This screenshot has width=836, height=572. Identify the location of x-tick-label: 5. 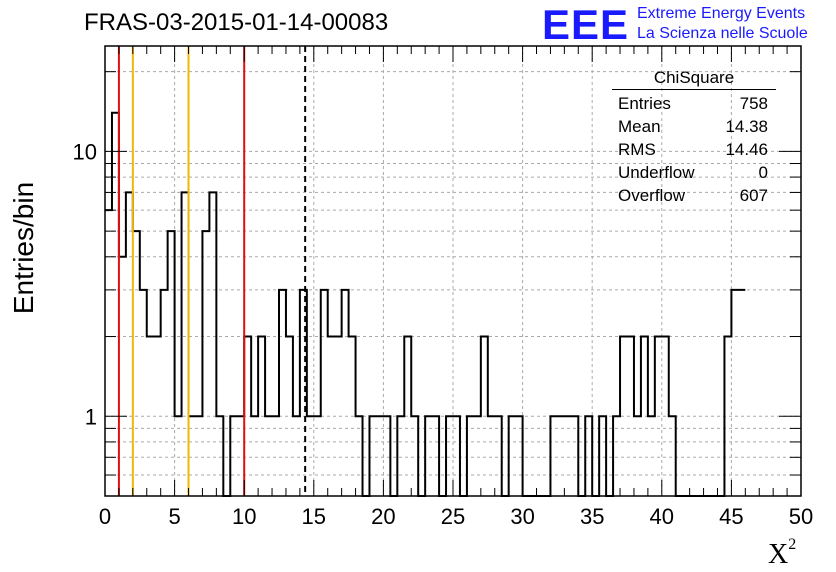
(174, 516).